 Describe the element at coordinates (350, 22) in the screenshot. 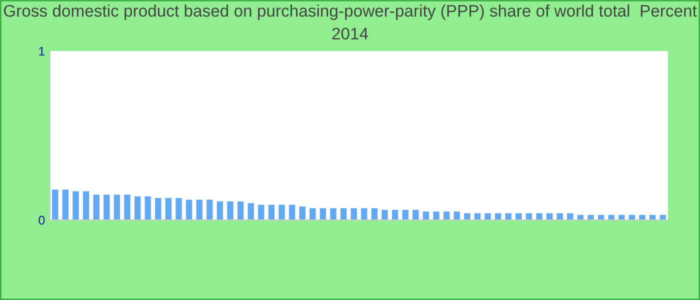

I see `chart-title: Gross domestic product based on purchasing-power-parity (PPP) share of world total Percent 2014` at that location.